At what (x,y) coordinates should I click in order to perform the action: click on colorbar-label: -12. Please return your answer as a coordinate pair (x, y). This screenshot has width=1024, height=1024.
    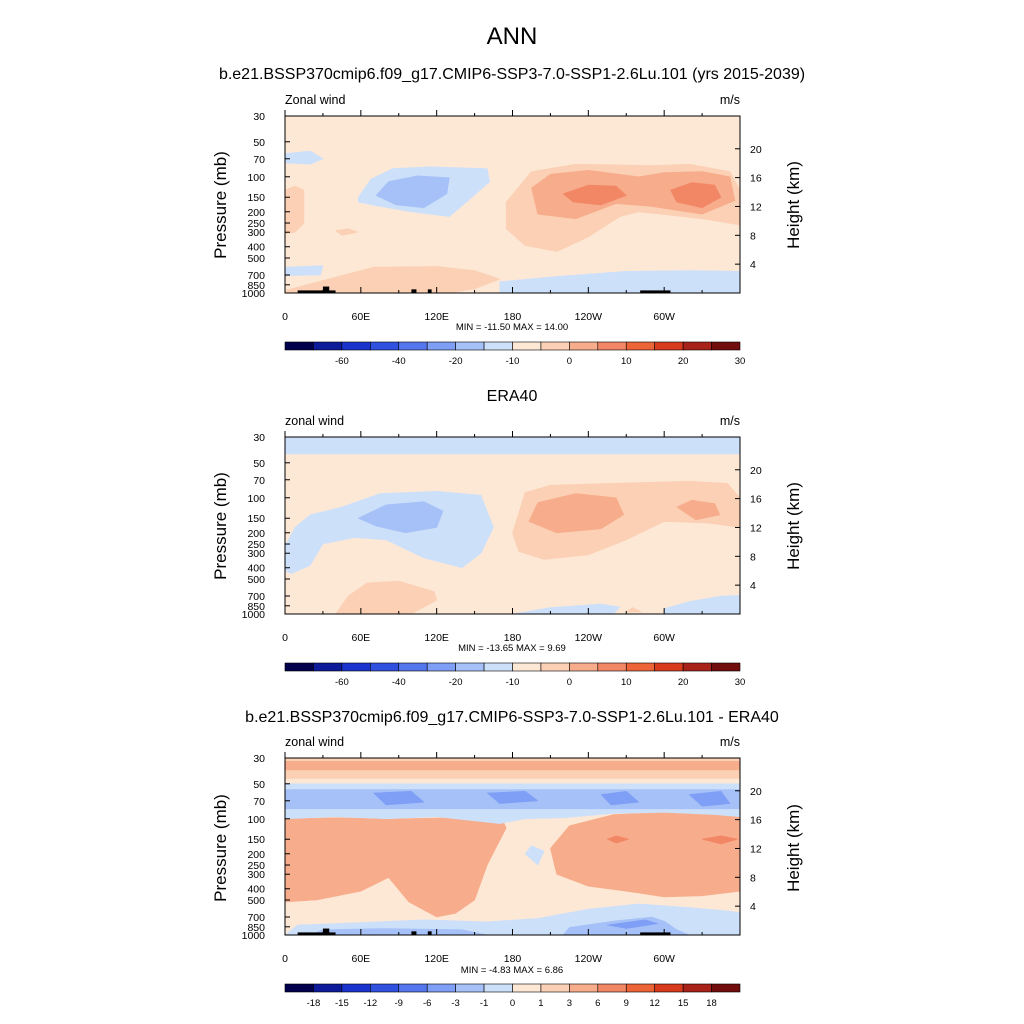
    Looking at the image, I should click on (370, 1003).